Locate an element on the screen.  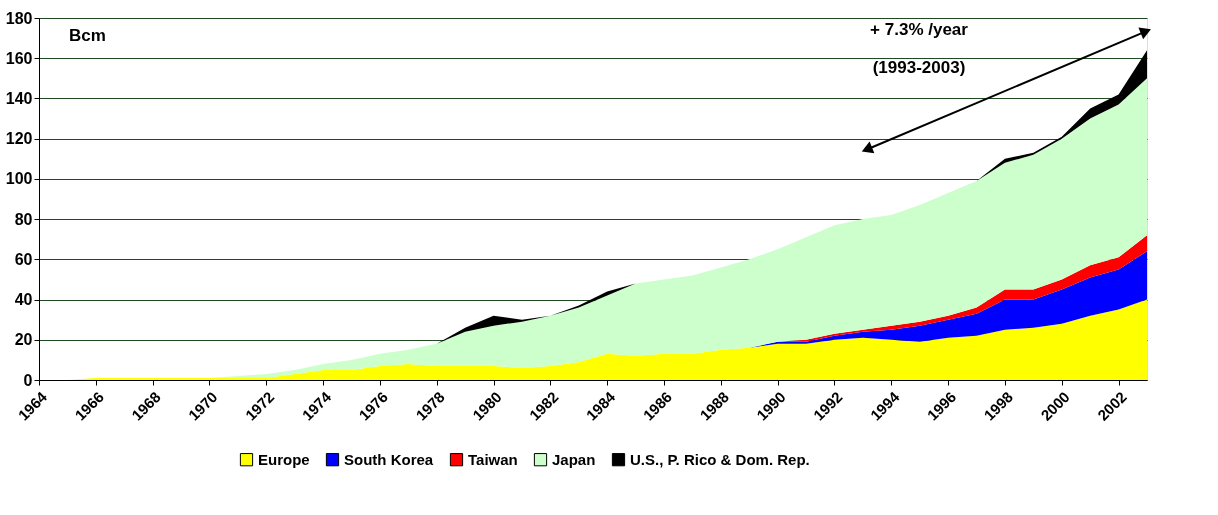
legend-label: U.S., P. Rico & Dom. Rep. is located at coordinates (720, 459).